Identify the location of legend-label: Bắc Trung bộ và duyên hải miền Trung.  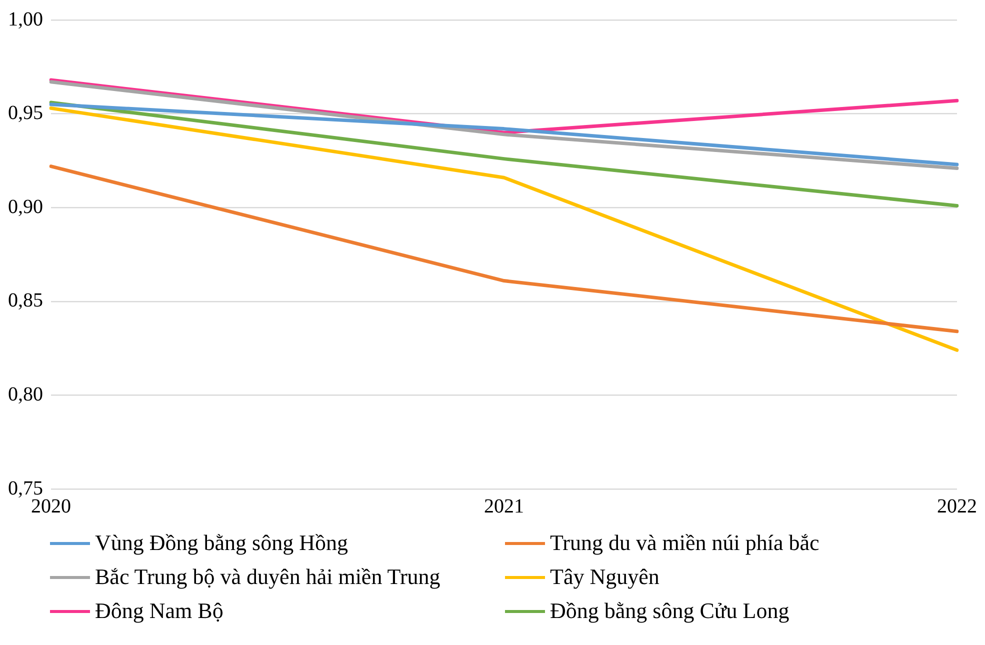
(267, 577).